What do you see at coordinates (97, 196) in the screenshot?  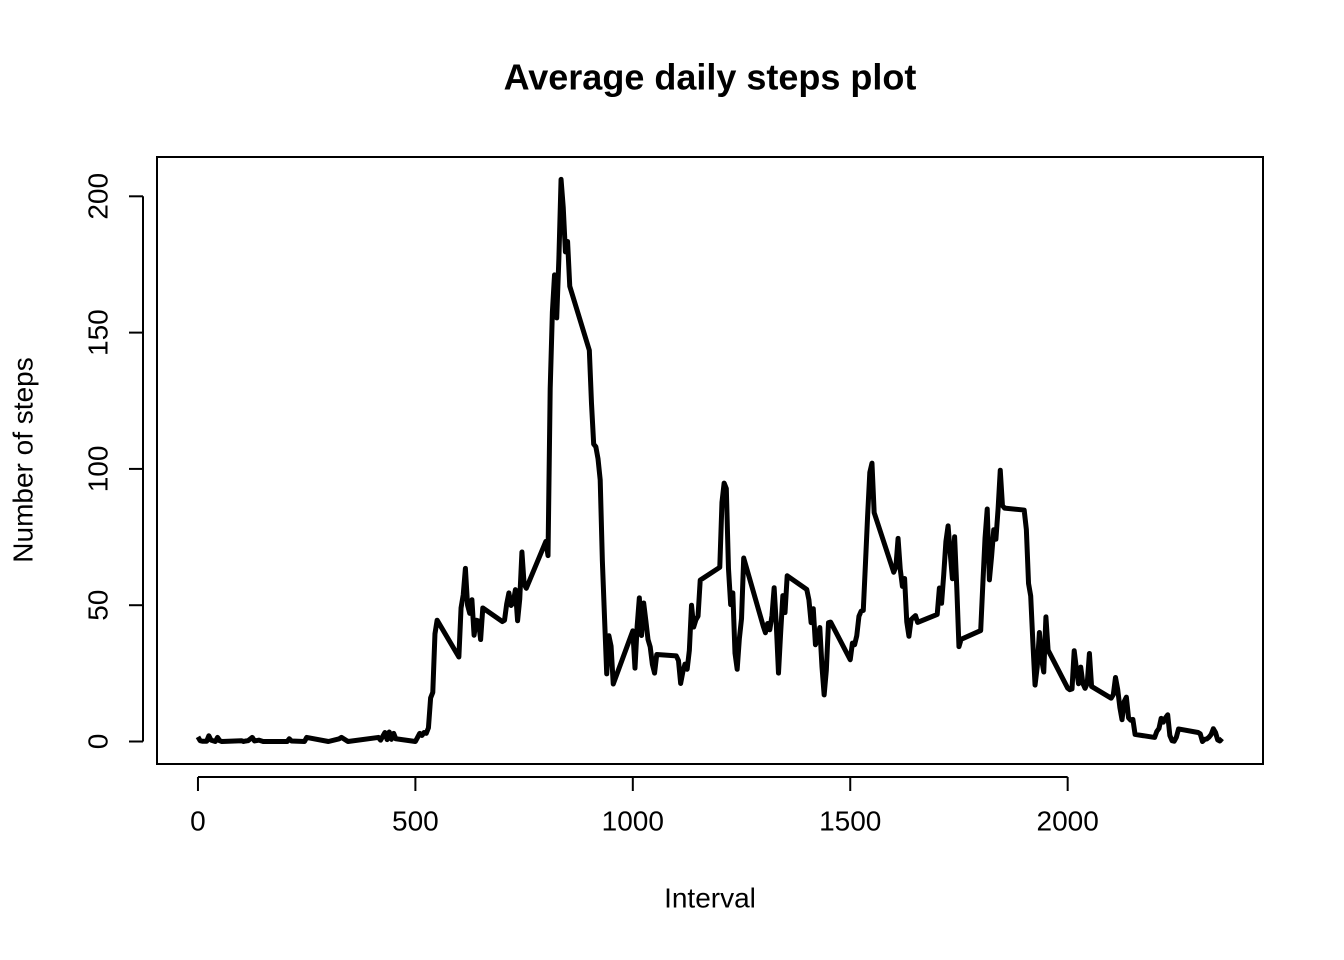 I see `y-tick-label: 200` at bounding box center [97, 196].